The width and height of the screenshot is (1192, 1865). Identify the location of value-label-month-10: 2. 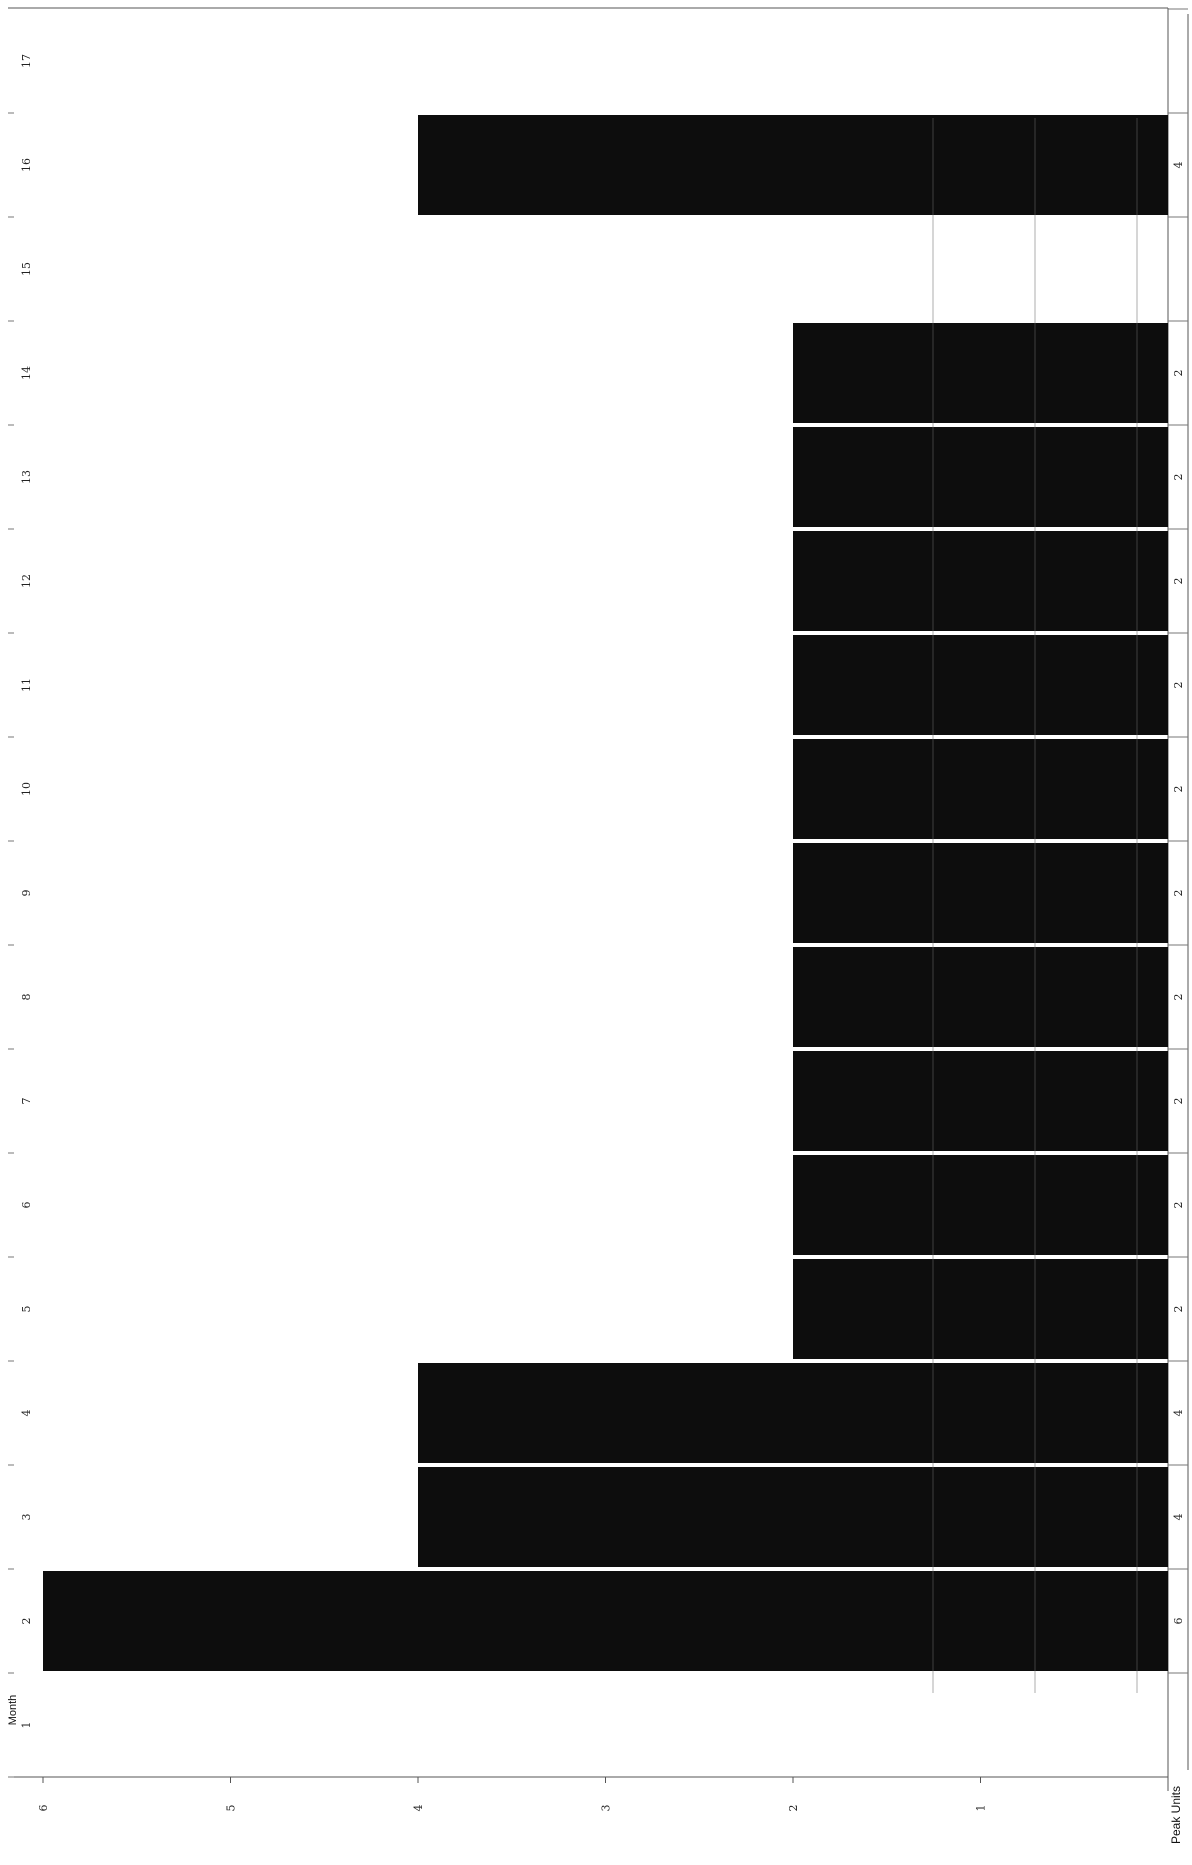
(1178, 789).